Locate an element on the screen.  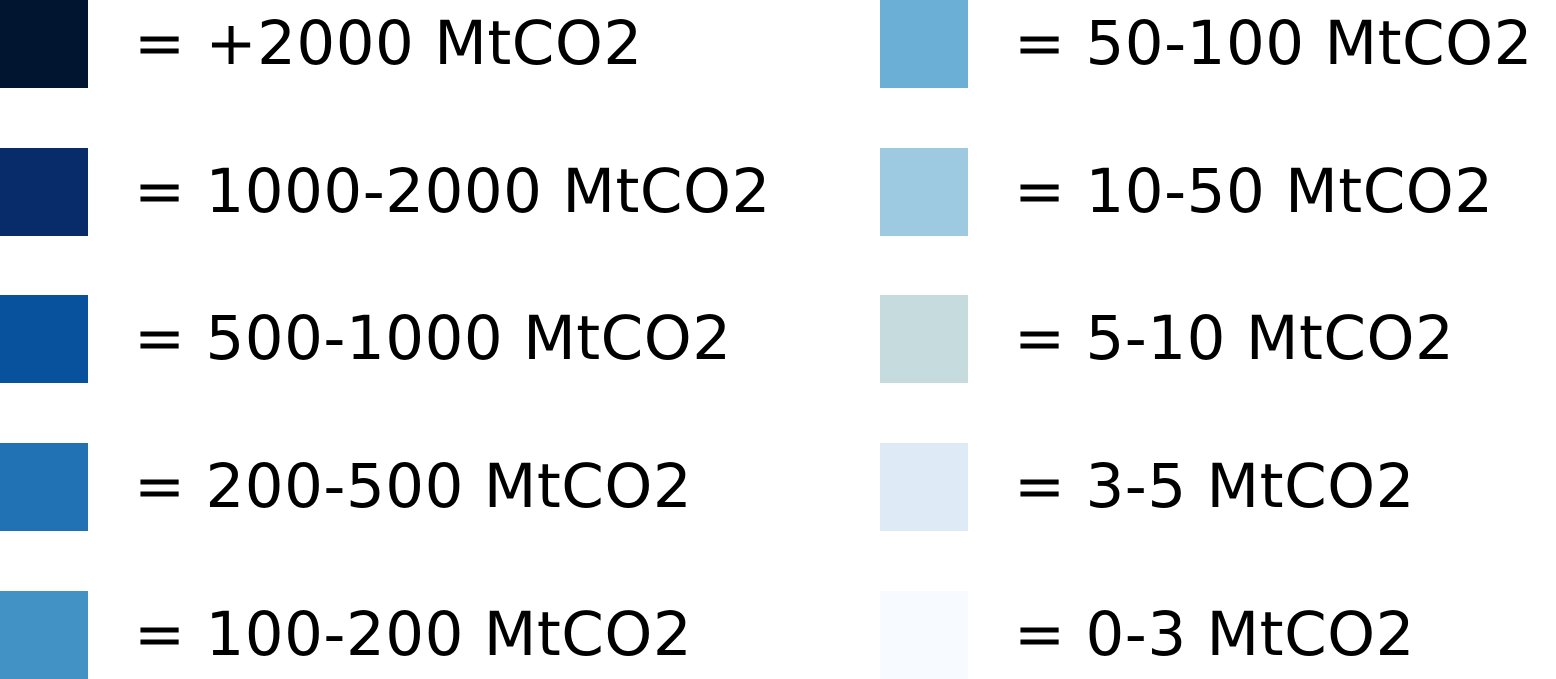
legend-label: = 100-200 MtCO2 is located at coordinates (413, 634).